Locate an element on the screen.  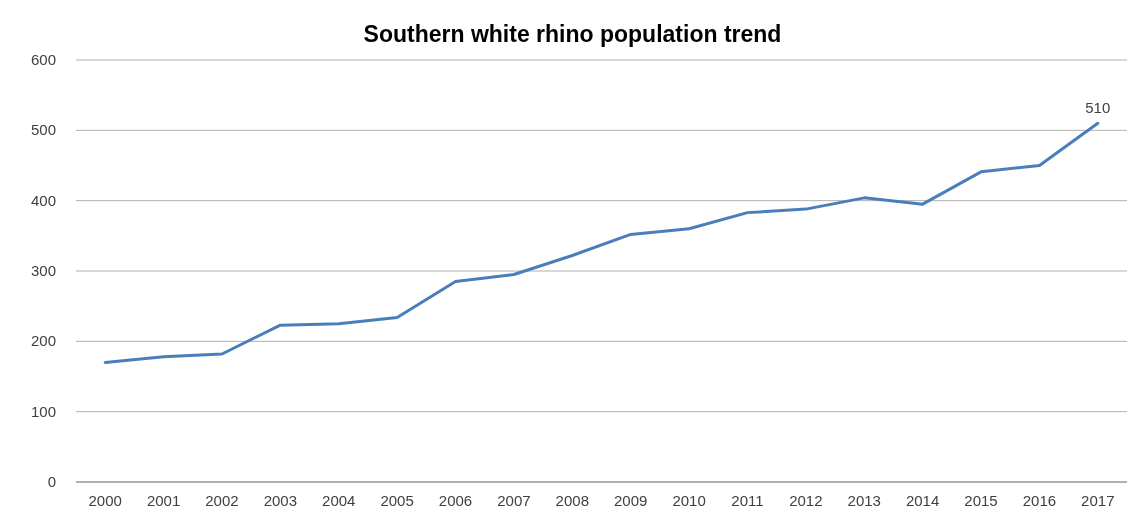
x-tick-label: 2013 is located at coordinates (864, 500).